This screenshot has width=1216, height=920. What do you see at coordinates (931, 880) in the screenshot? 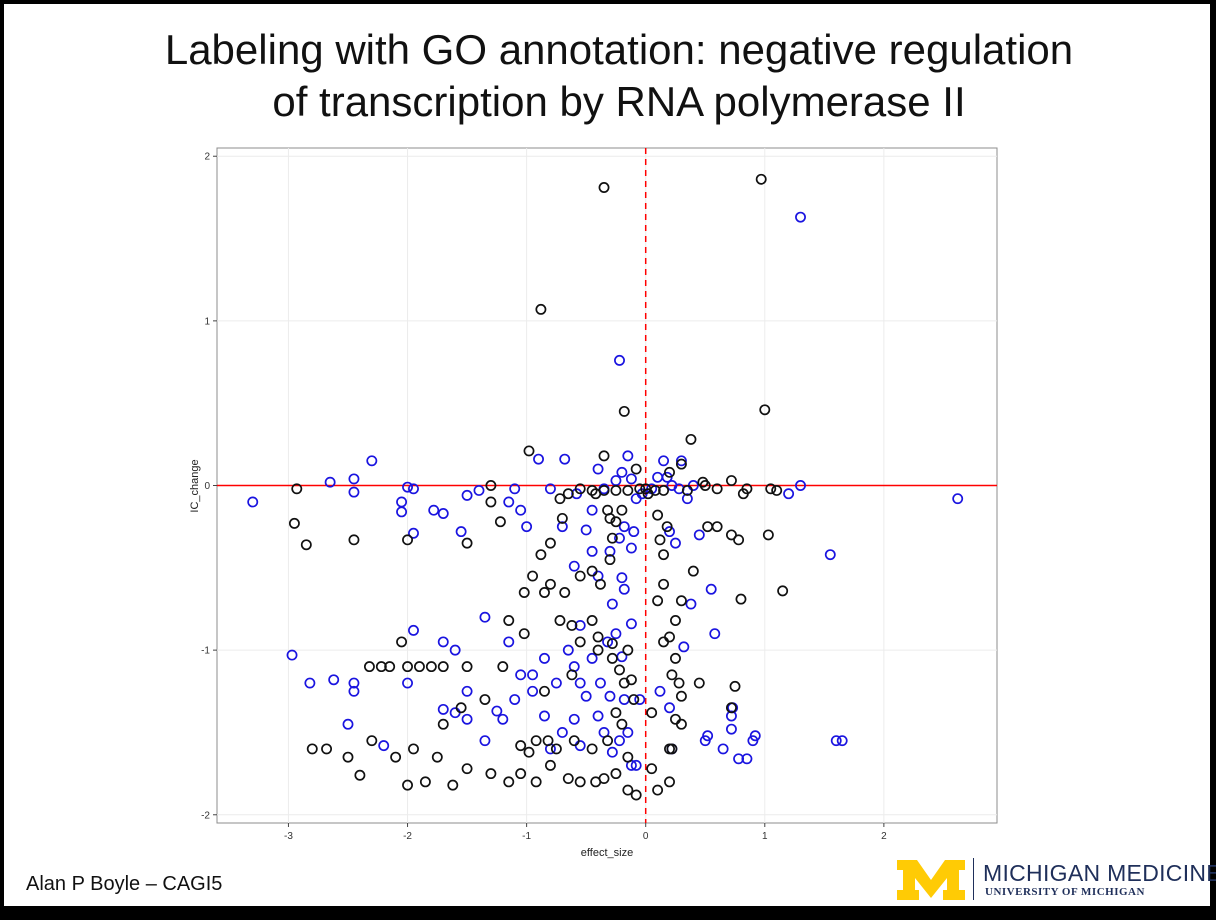
I see `block-m-icon` at bounding box center [931, 880].